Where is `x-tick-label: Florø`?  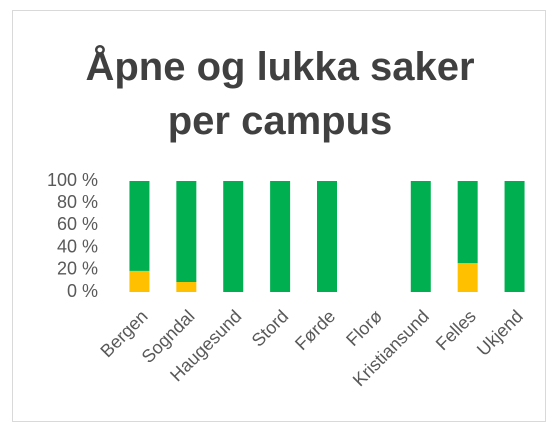 x-tick-label: Florø is located at coordinates (364, 328).